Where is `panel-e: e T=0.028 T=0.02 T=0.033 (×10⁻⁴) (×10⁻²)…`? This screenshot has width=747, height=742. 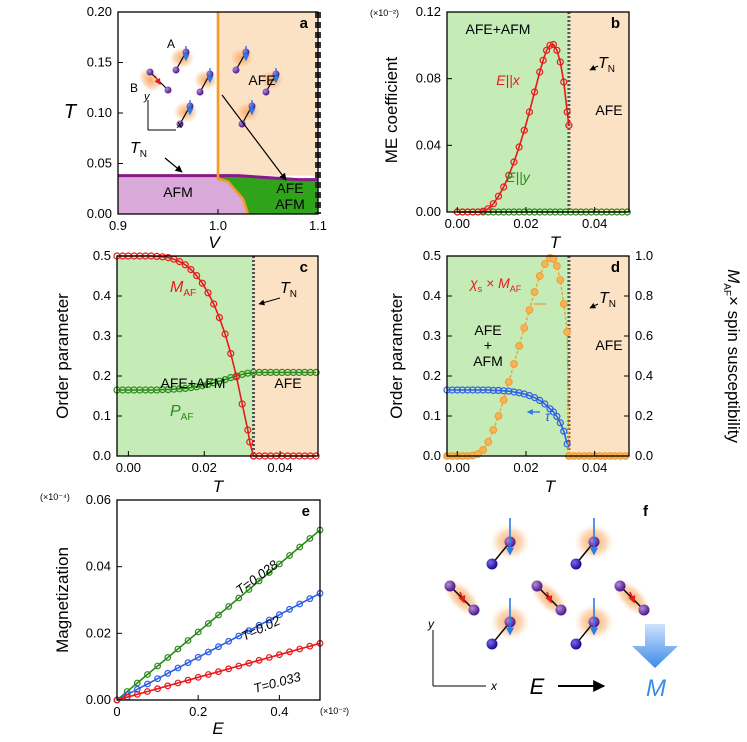
panel-e: e T=0.028 T=0.02 T=0.033 (×10⁻⁴) (×10⁻²)… is located at coordinates (194, 615).